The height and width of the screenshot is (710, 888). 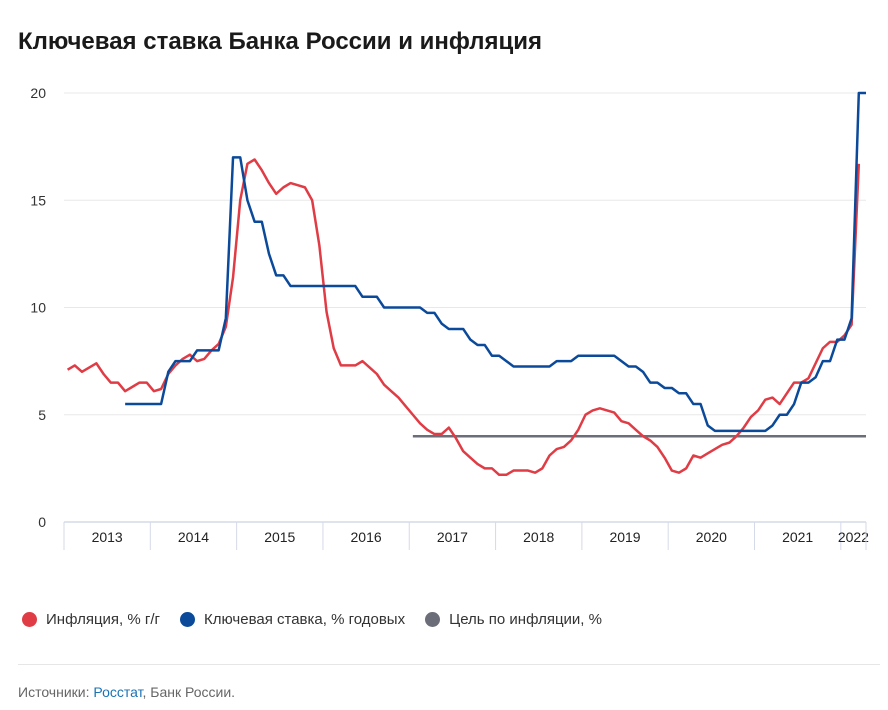 I want to click on legend-item-inflation: Инфляция, % г/г, so click(x=91, y=619).